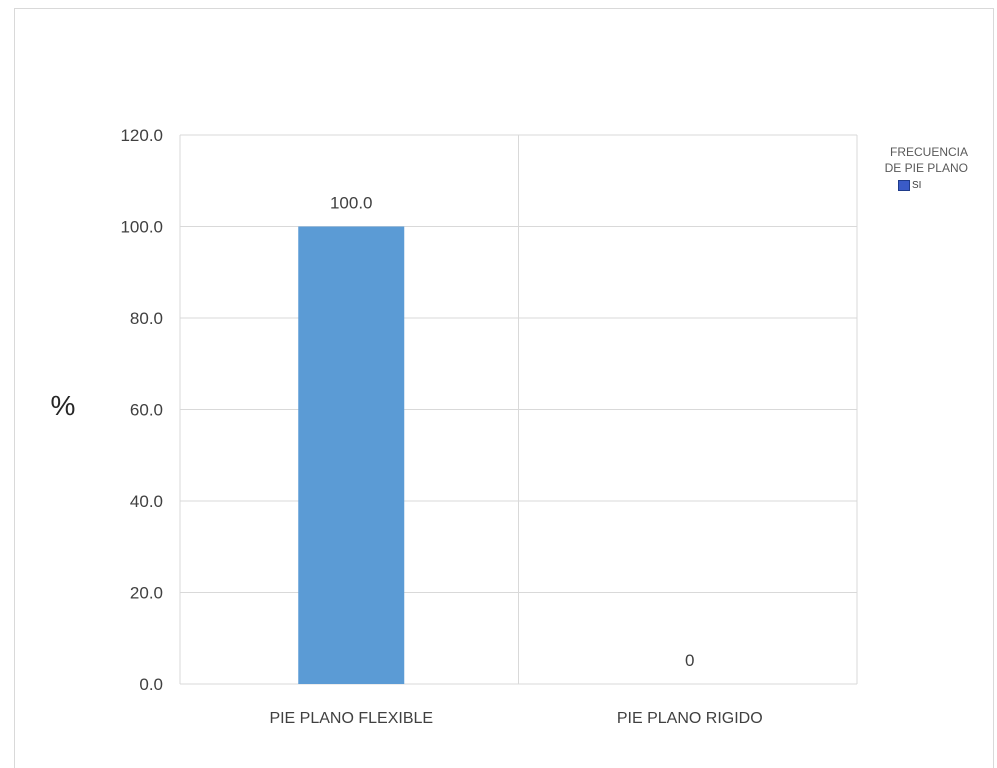  Describe the element at coordinates (515, 718) in the screenshot. I see `x-axis-categories: PIE PLANO FLEXIBLE PIE PLANO RIGIDO` at that location.